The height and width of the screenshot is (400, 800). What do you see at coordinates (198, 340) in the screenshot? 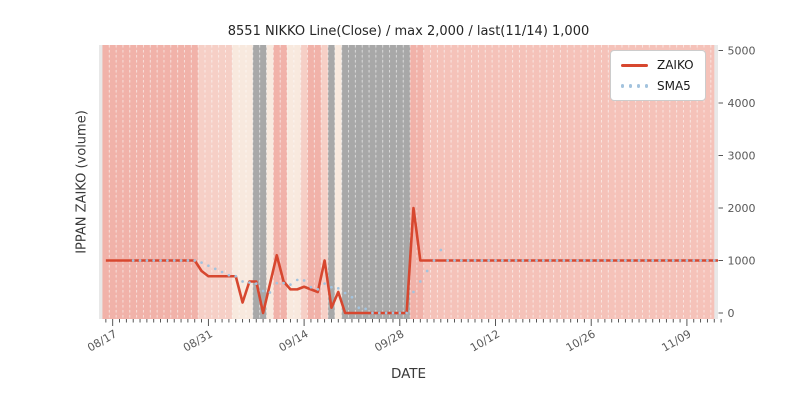
I see `x-tick-label: 08/31` at bounding box center [198, 340].